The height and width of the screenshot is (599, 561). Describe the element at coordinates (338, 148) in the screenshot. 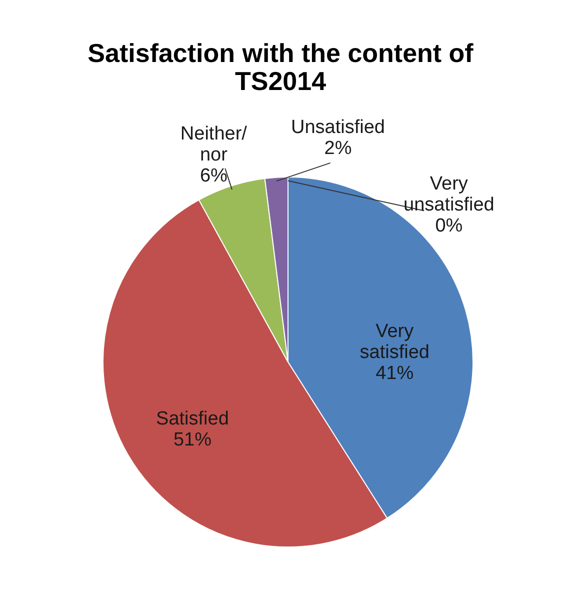

I see `data-label: 2%` at that location.